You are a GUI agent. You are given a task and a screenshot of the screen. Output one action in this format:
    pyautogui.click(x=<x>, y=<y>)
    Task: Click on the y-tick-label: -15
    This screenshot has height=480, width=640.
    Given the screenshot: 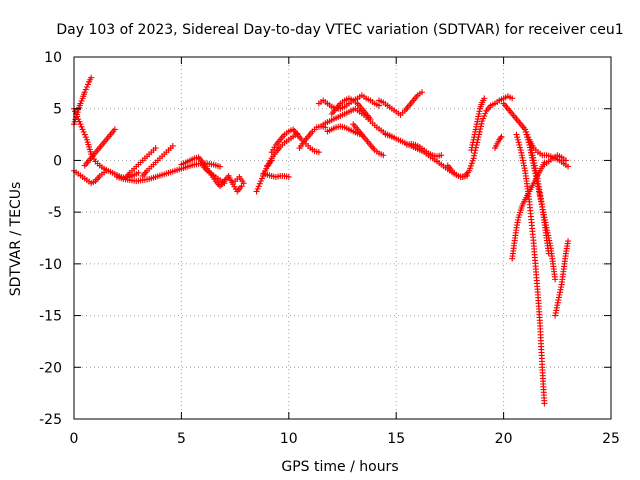 What is the action you would take?
    pyautogui.click(x=50, y=317)
    